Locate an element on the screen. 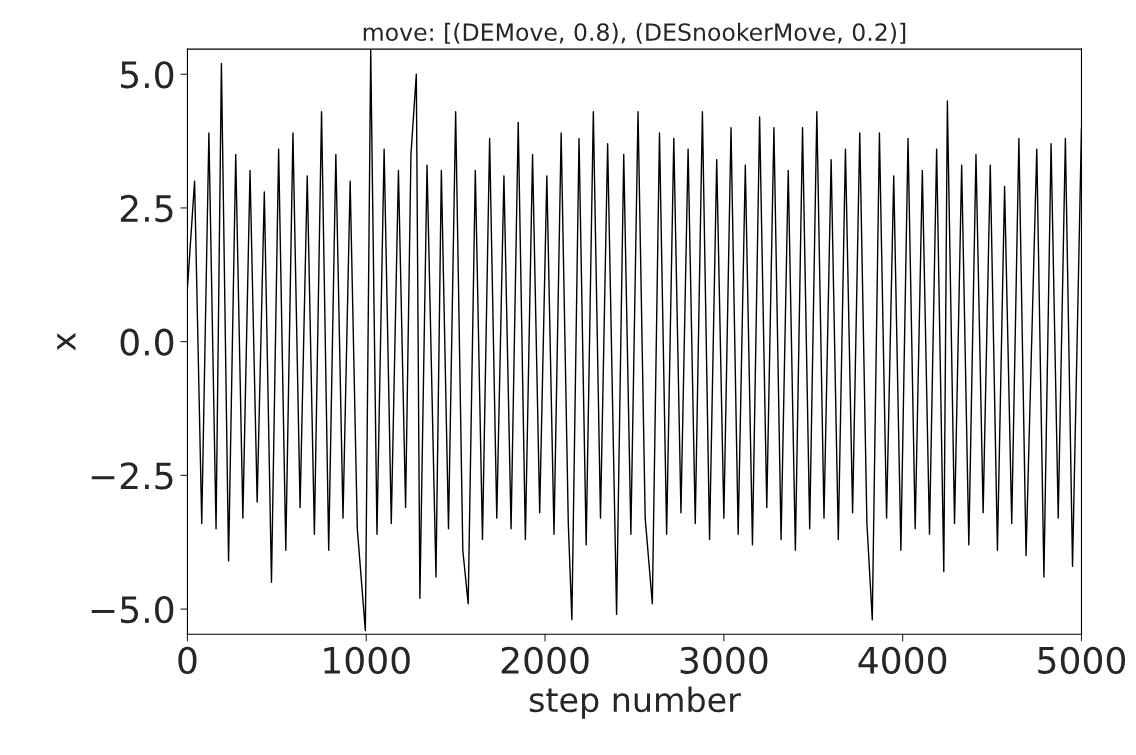 Image resolution: width=1136 pixels, height=755 pixels. x-tick-label: 0 is located at coordinates (187, 660).